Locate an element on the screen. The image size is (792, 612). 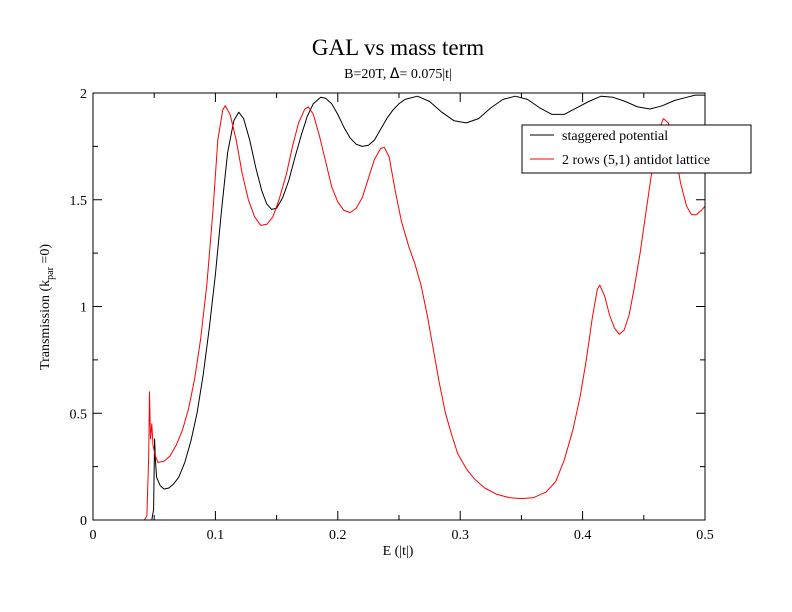
legend-label-antidot: 2 rows (5,1) antidot lattice is located at coordinates (636, 160).